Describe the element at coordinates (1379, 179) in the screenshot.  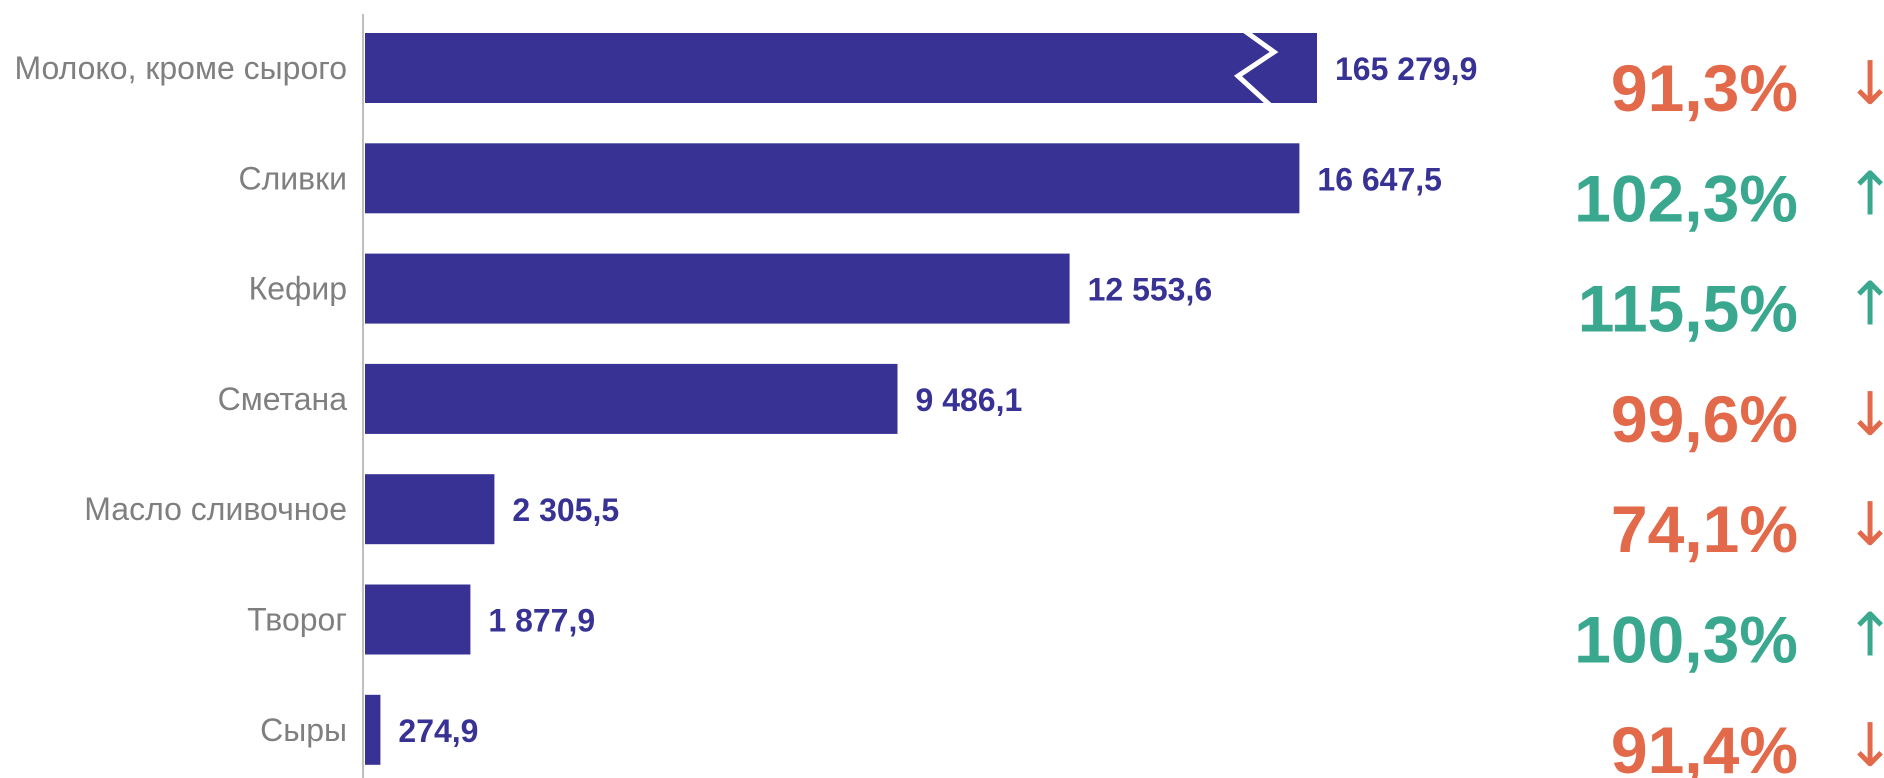
I see `value-label-1: 16 647,5` at that location.